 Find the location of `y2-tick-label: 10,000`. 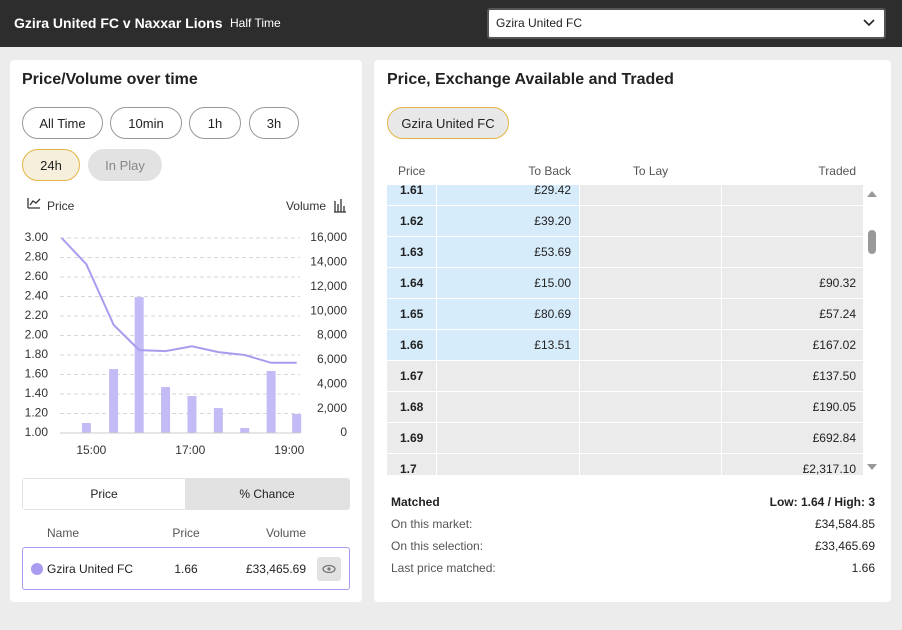

y2-tick-label: 10,000 is located at coordinates (328, 310).